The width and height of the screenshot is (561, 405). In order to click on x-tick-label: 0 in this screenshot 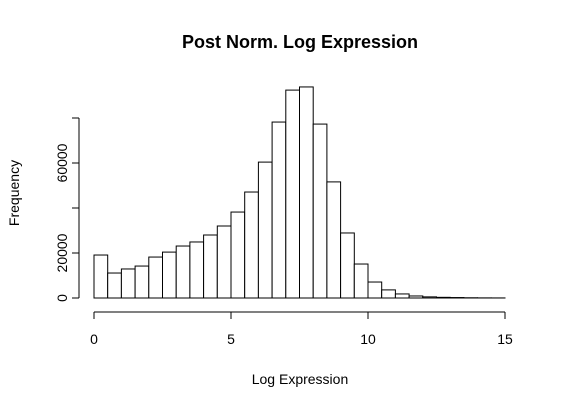, I will do `click(94, 339)`.